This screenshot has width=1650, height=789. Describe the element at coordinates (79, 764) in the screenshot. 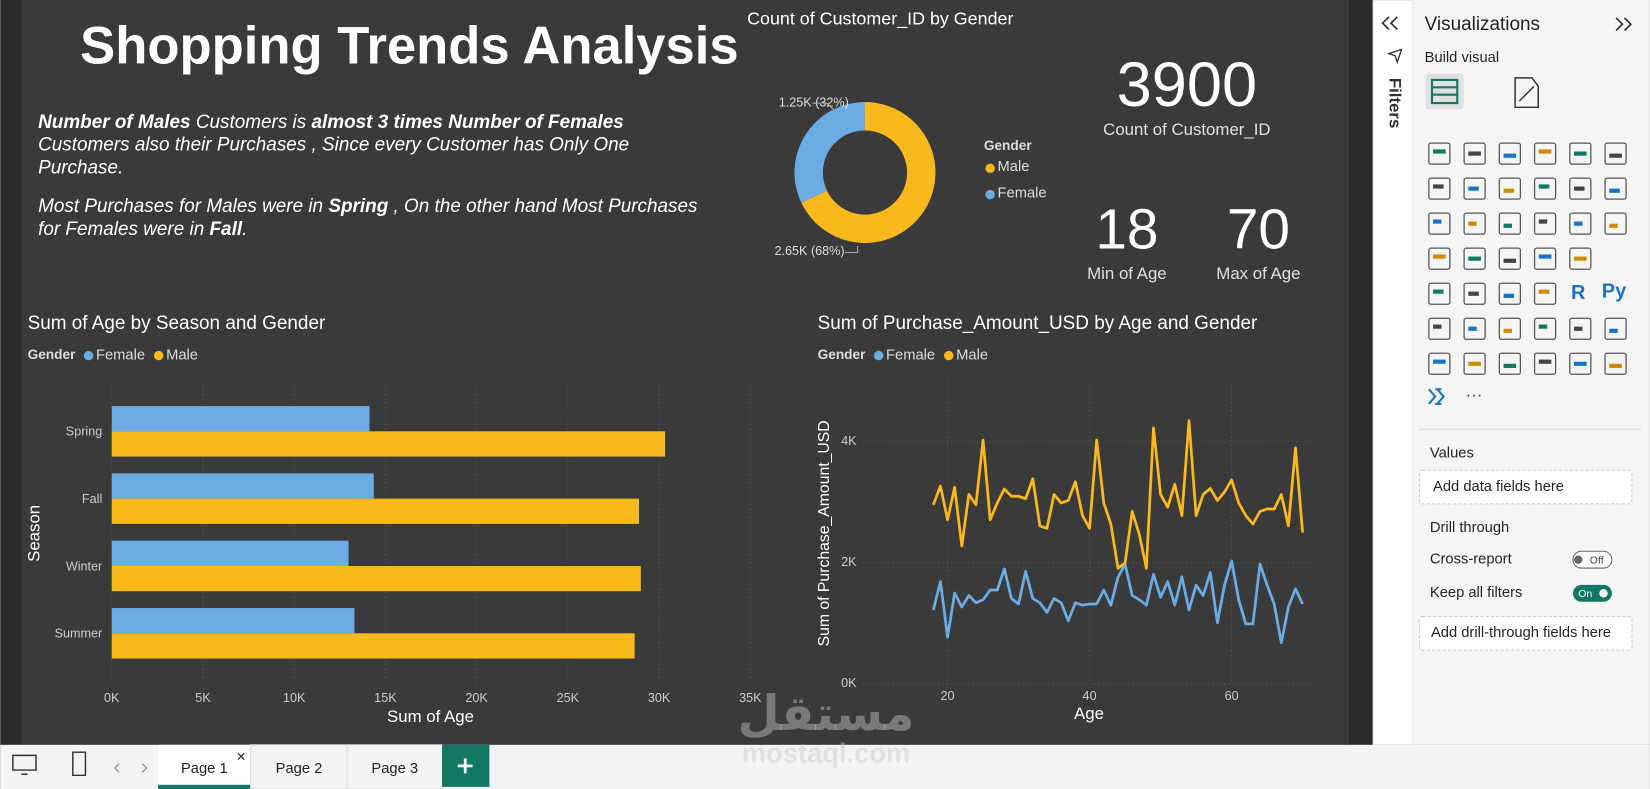

I see `mobile-view-icon` at that location.